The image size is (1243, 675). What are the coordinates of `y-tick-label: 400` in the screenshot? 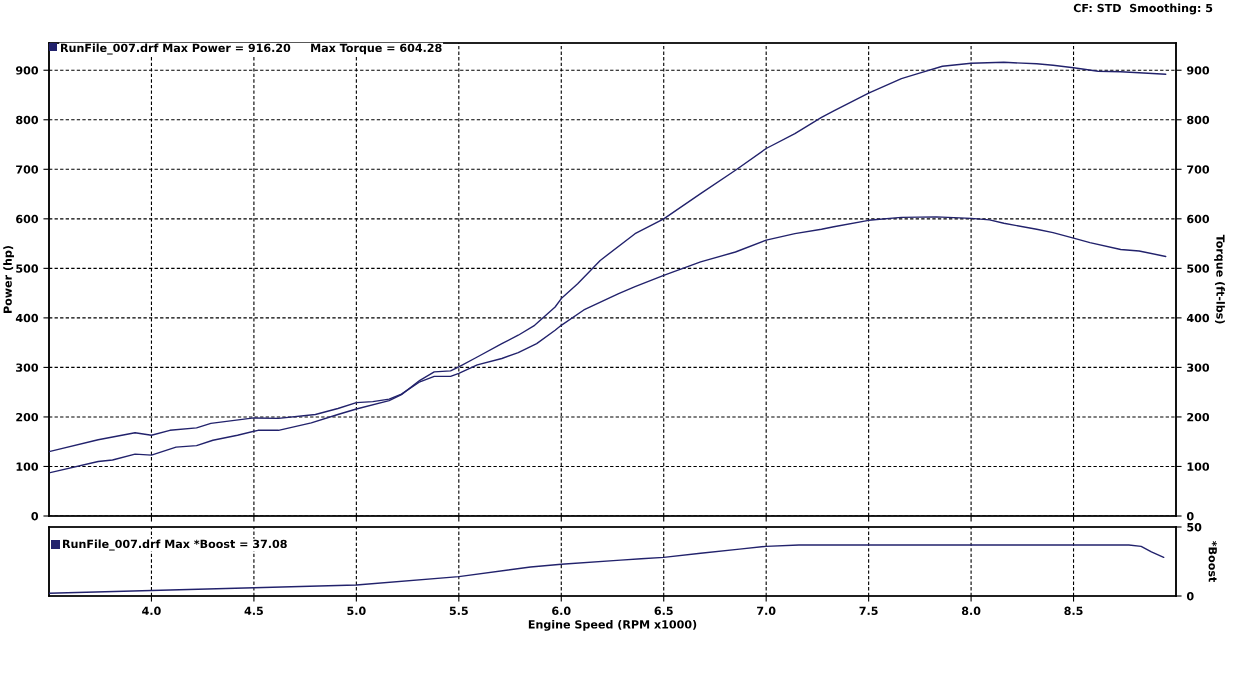 It's located at (27, 318).